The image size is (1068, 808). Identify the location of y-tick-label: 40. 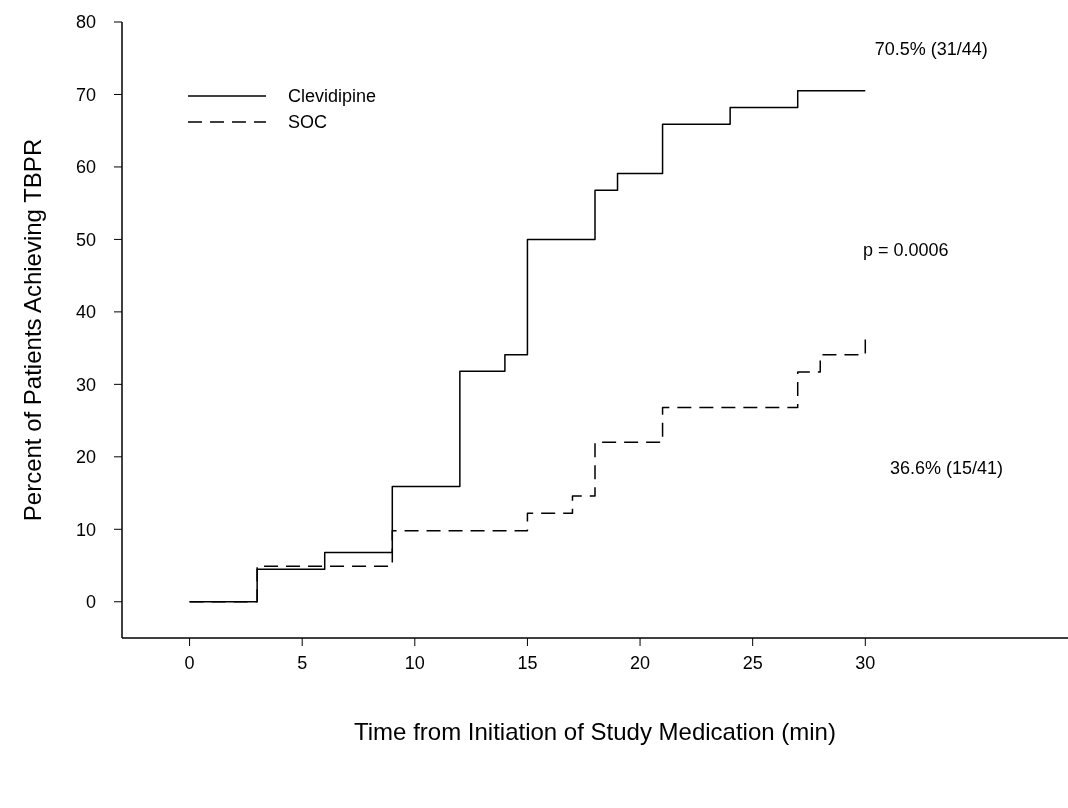
(85, 312).